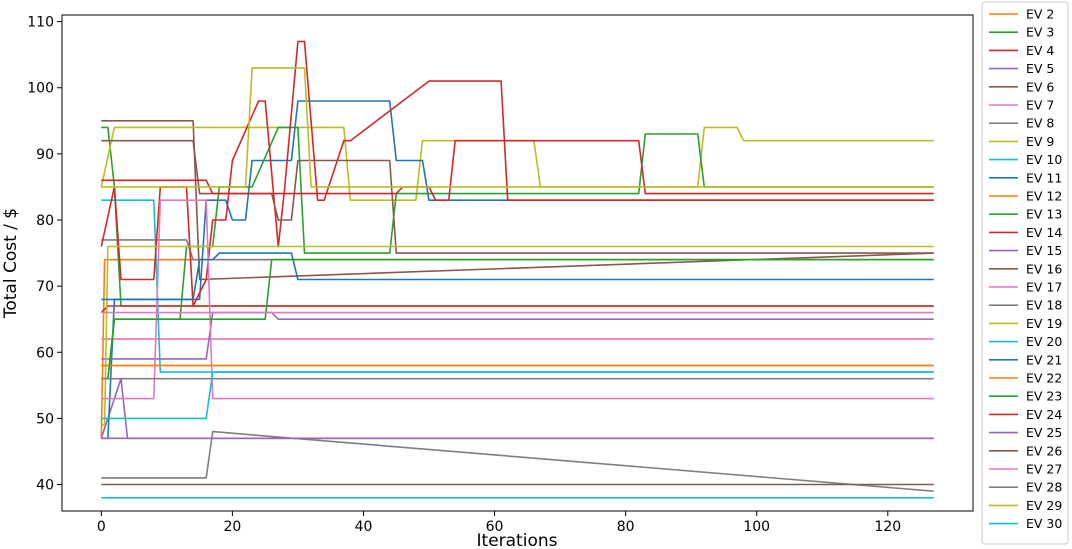  Describe the element at coordinates (45, 155) in the screenshot. I see `y-tick-label: 90` at that location.